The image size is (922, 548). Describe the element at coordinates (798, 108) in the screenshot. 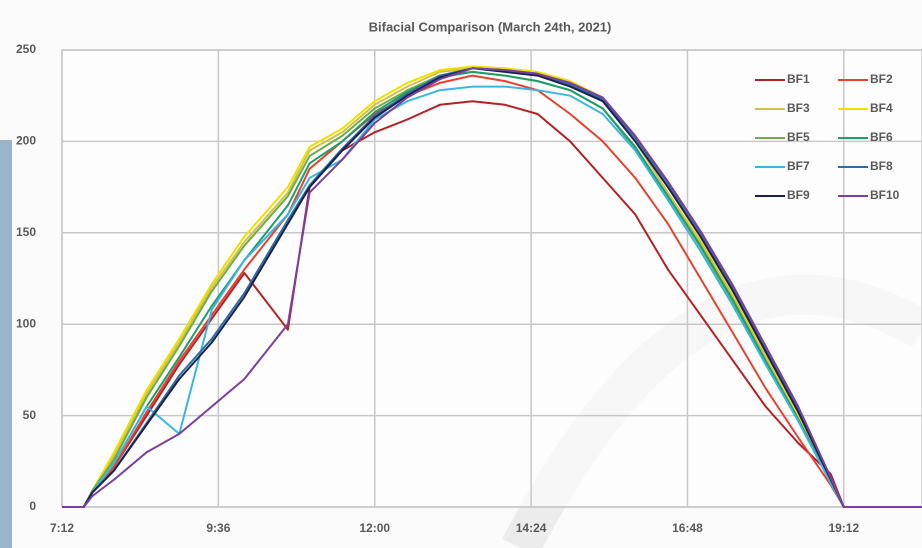

I see `legend-label: BF3` at that location.